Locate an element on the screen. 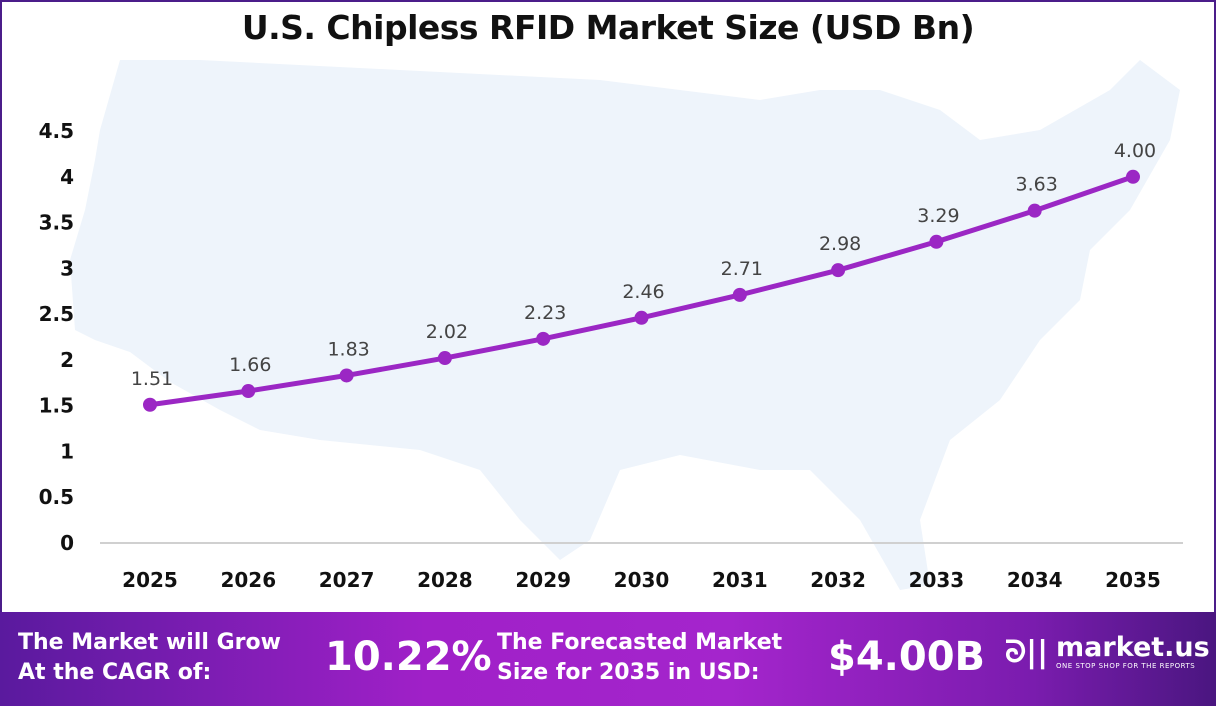 Image resolution: width=1216 pixels, height=706 pixels. x-tick-label: 2031 is located at coordinates (740, 580).